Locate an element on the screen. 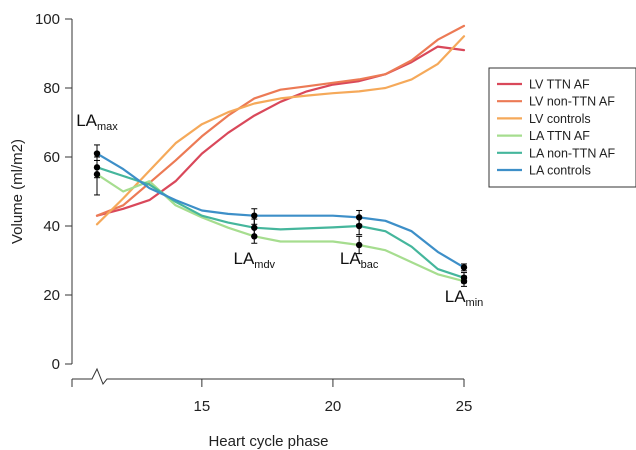  x-tick-label: 15 is located at coordinates (202, 406).